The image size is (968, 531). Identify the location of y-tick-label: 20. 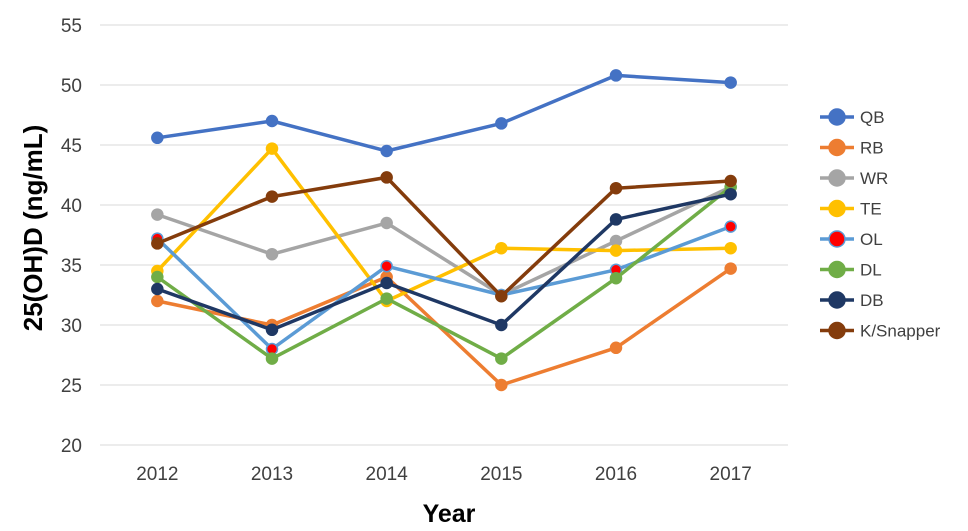
(71, 446).